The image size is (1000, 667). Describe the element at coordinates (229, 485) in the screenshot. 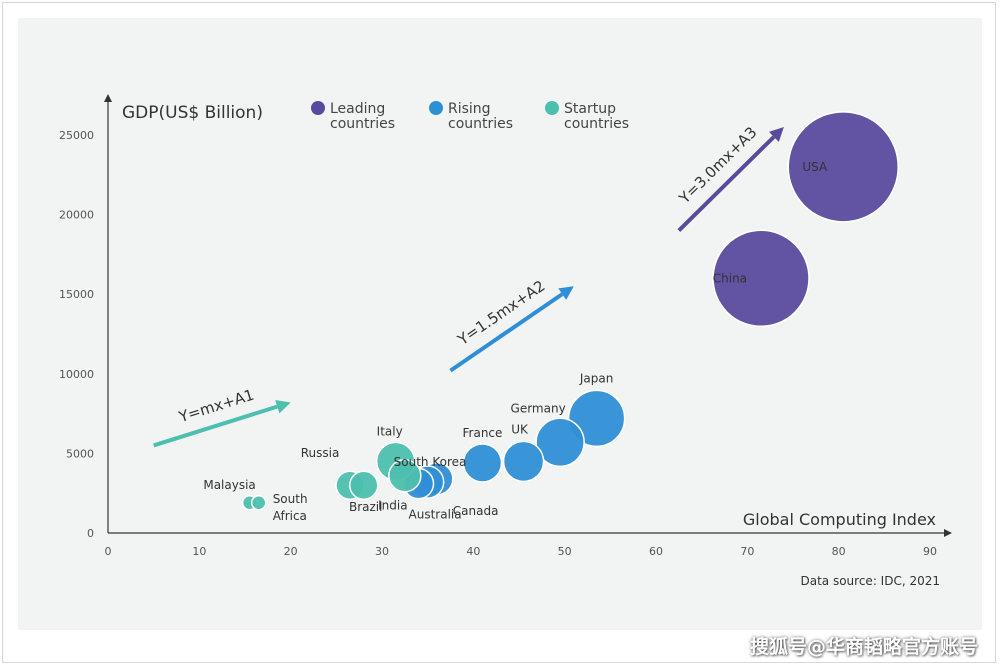

I see `country-label: Malaysia` at that location.